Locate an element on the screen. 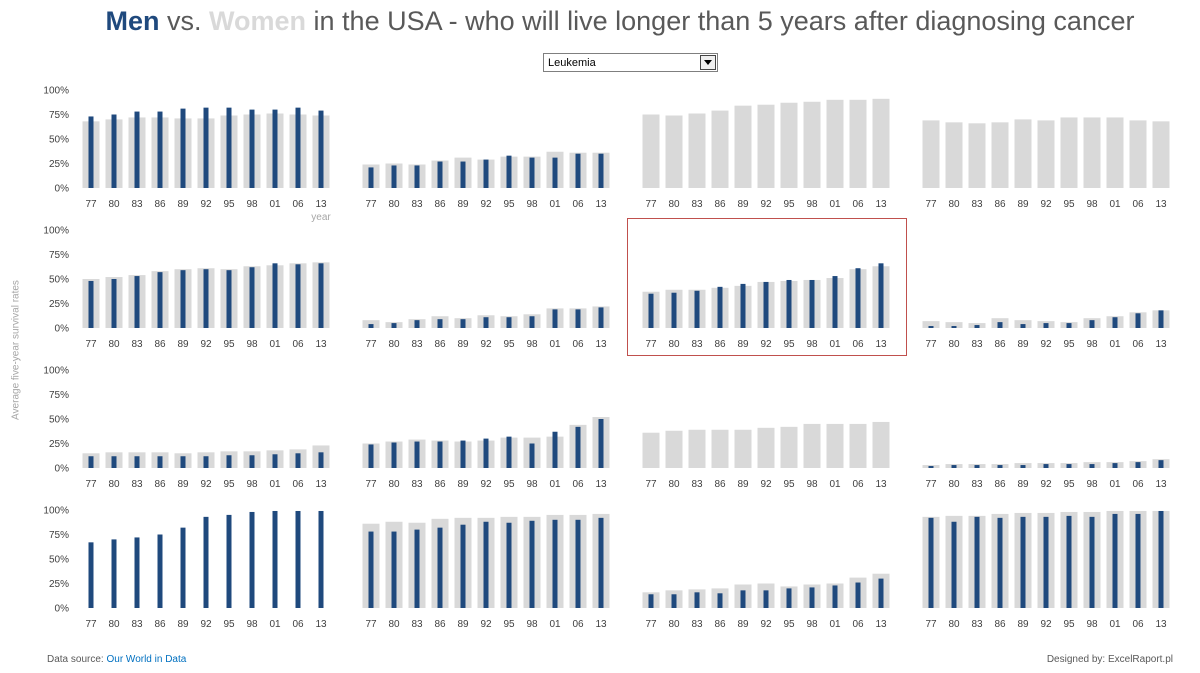  source-link: Our World in Data is located at coordinates (146, 659).